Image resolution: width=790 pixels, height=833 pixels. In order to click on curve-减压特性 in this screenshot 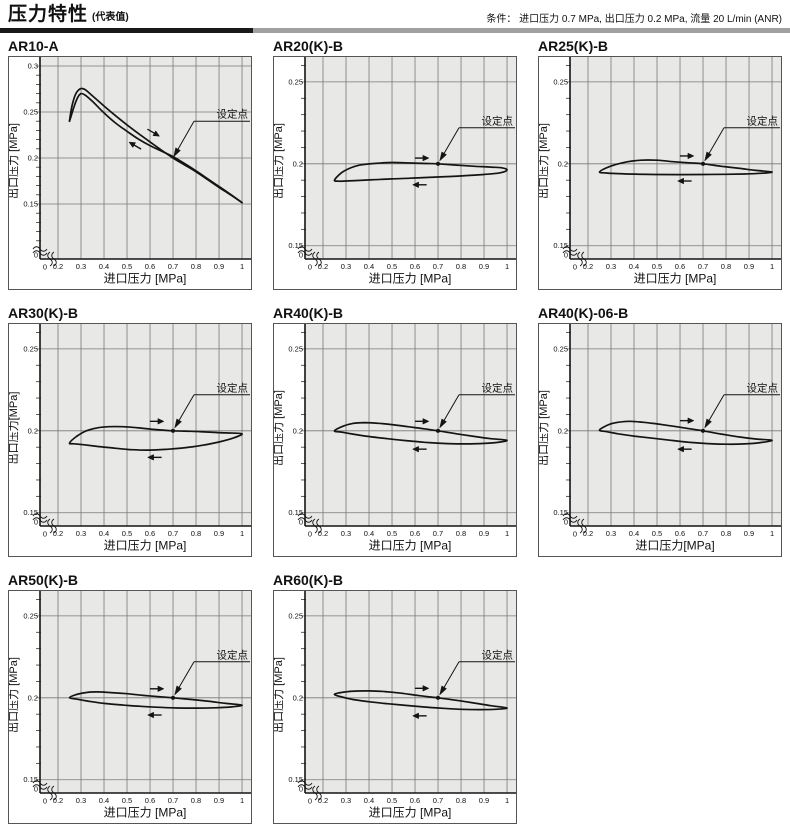, I will do `click(155, 148)`.